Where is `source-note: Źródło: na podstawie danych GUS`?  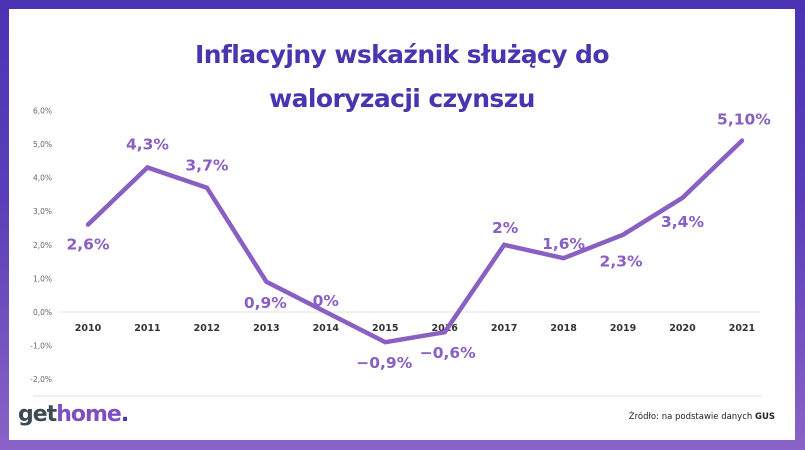
source-note: Źródło: na podstawie danych GUS is located at coordinates (702, 417).